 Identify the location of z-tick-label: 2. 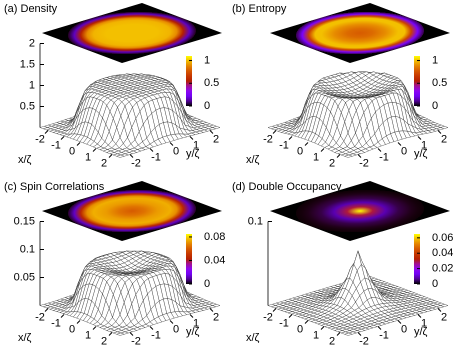
(32, 43).